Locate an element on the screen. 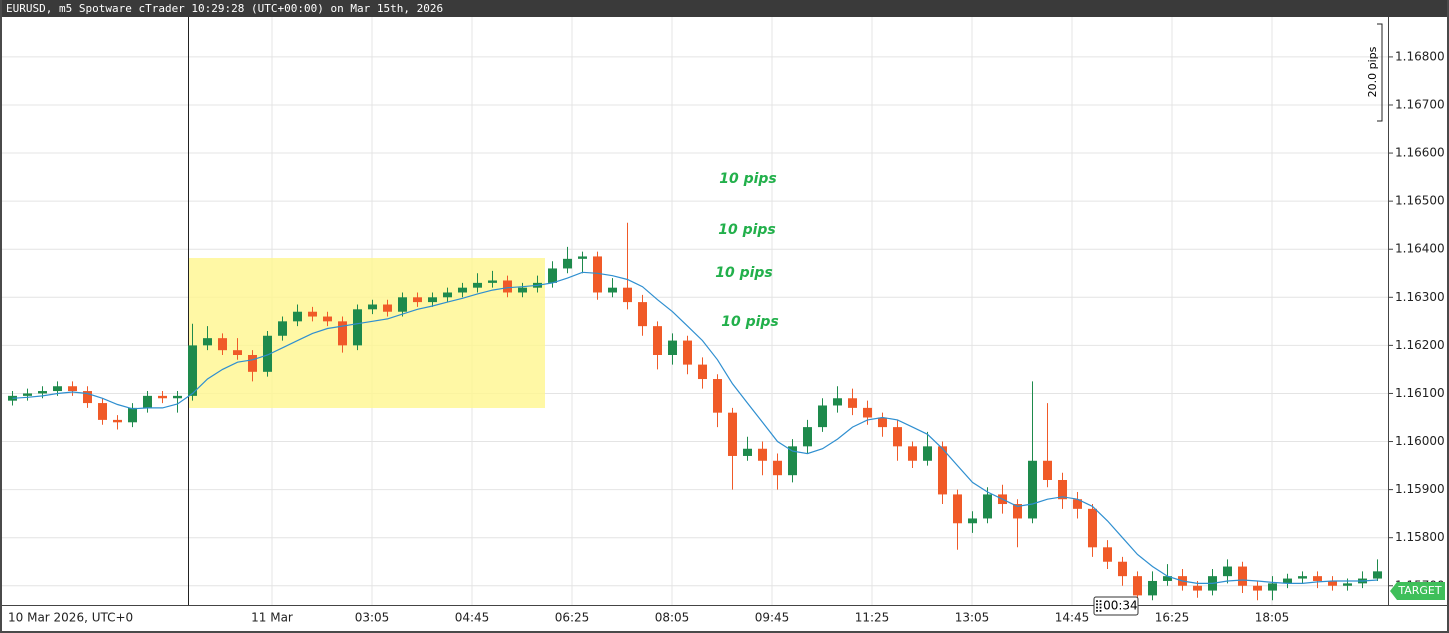 The image size is (1449, 633). highlight-box is located at coordinates (366, 333).